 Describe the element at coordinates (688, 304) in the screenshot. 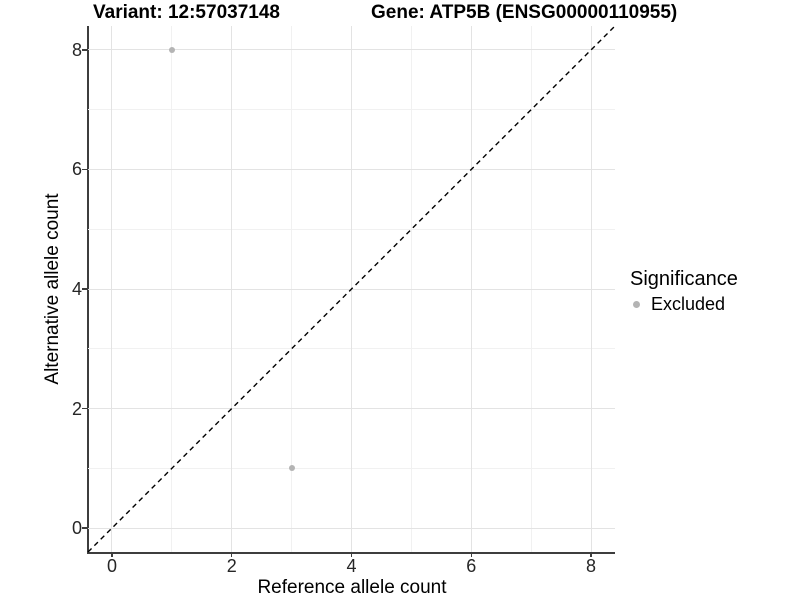

I see `legend-entry-label: Excluded` at that location.